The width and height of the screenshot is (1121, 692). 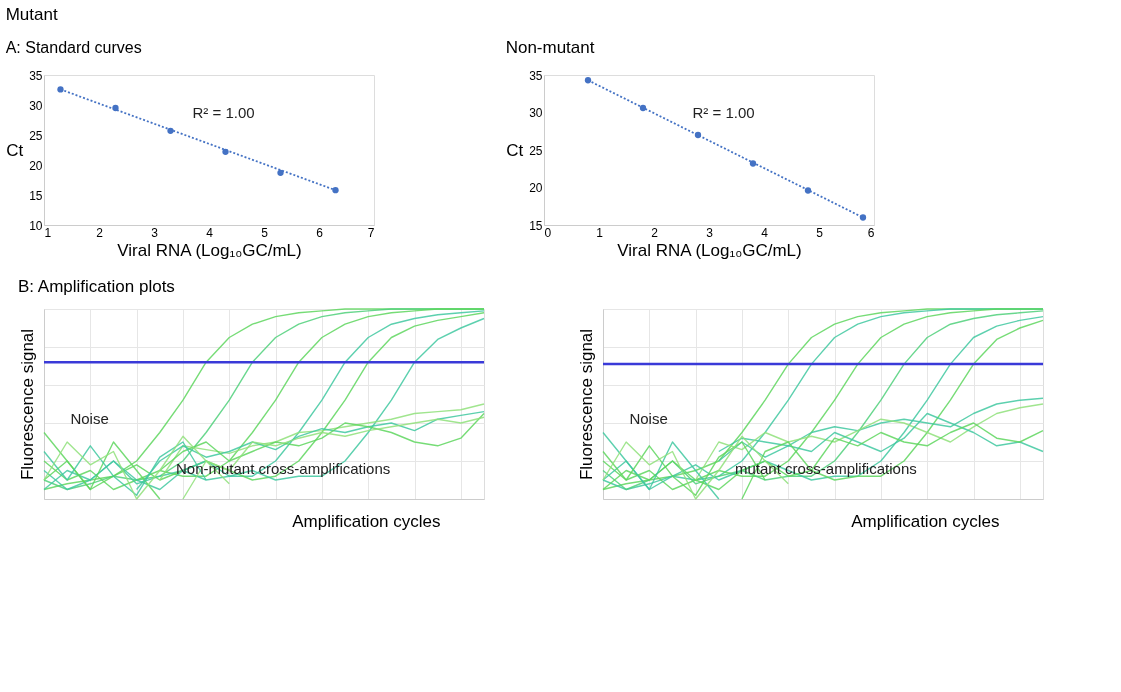 I want to click on chart-title: Non-mutant, so click(x=550, y=47).